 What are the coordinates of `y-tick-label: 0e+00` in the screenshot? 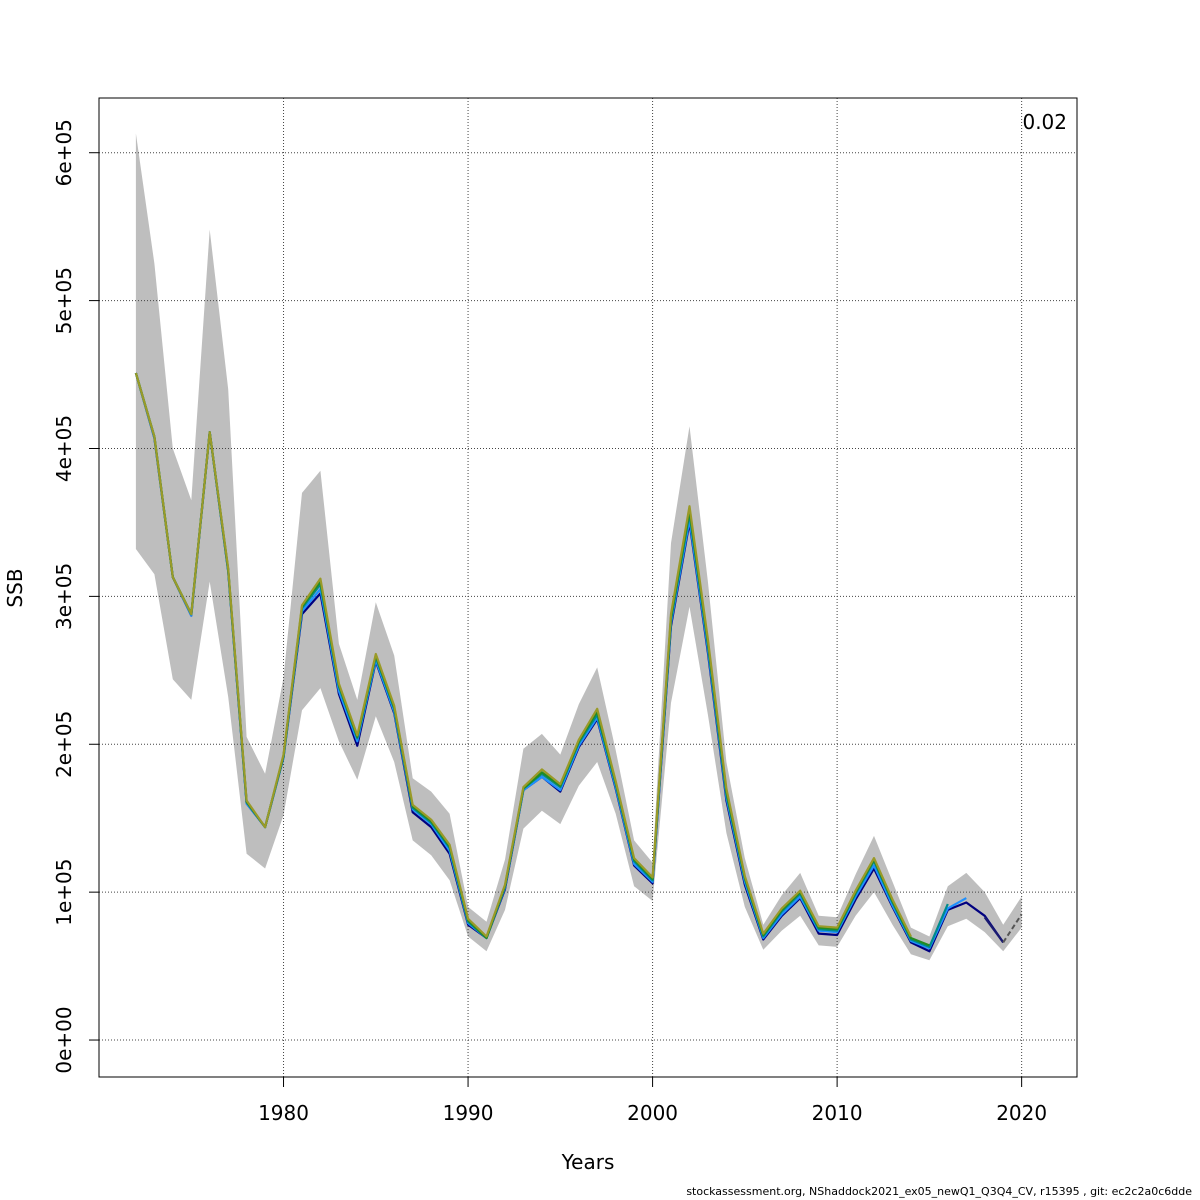 It's located at (64, 1039).